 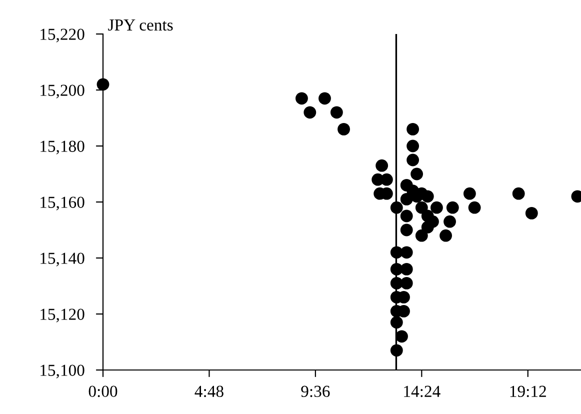 I want to click on x-tick-label: 4:48, so click(x=209, y=392).